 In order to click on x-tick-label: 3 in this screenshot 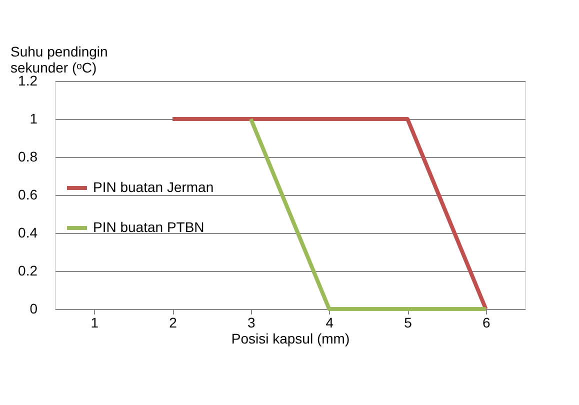, I will do `click(251, 322)`.